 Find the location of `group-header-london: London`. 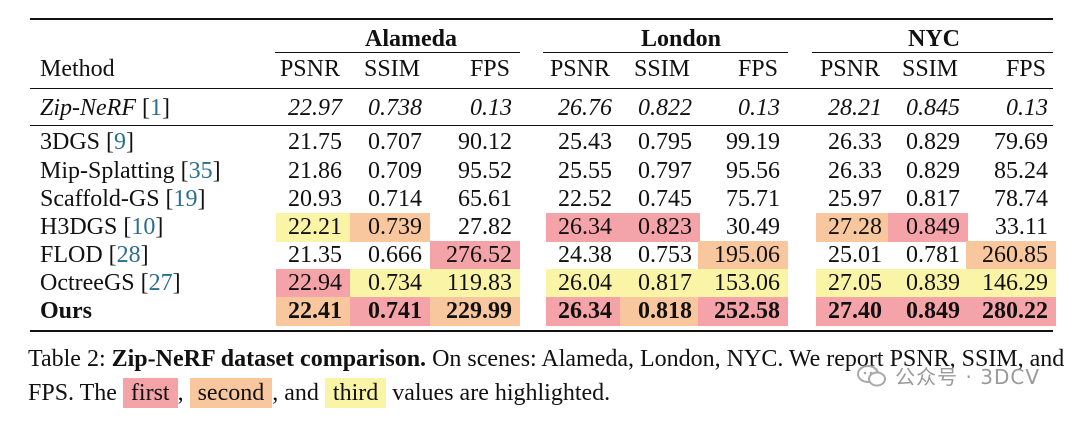

group-header-london: London is located at coordinates (681, 39).